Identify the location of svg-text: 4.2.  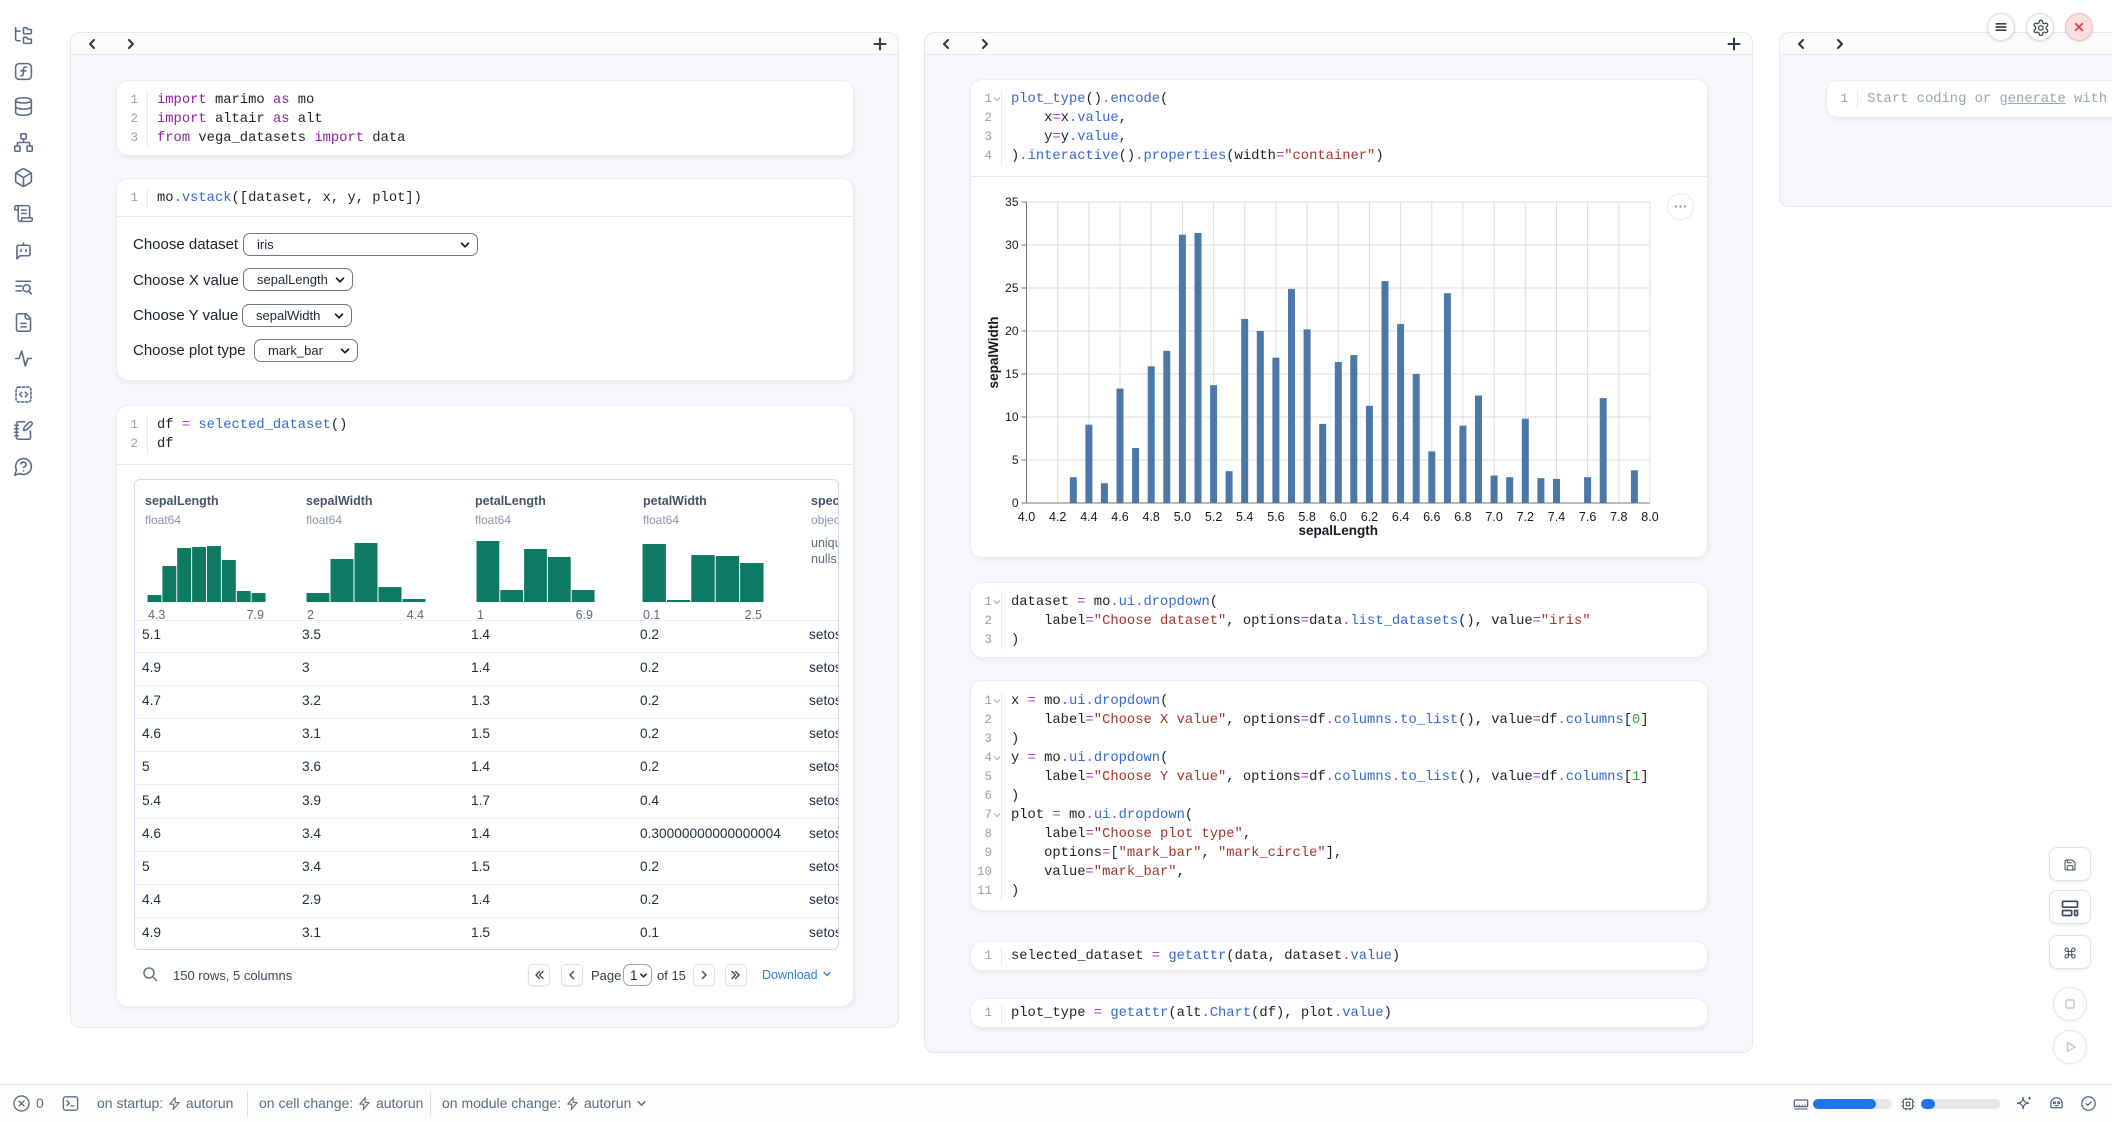
(1057, 517).